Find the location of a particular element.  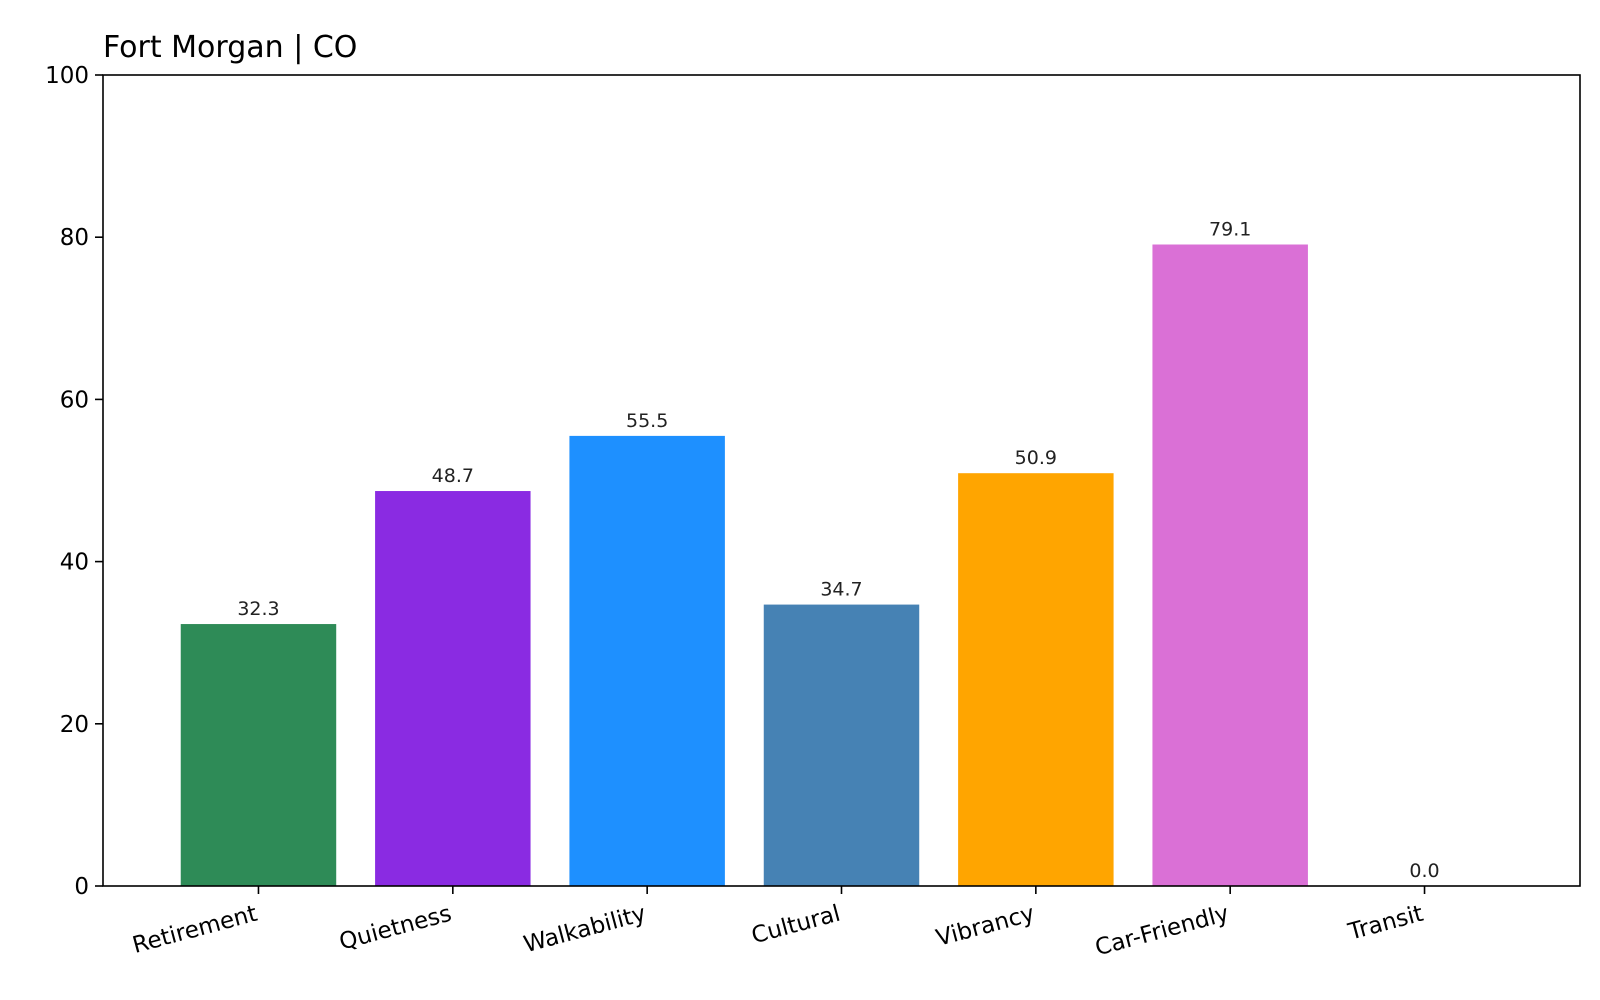

data-label: 48.7 is located at coordinates (453, 476).